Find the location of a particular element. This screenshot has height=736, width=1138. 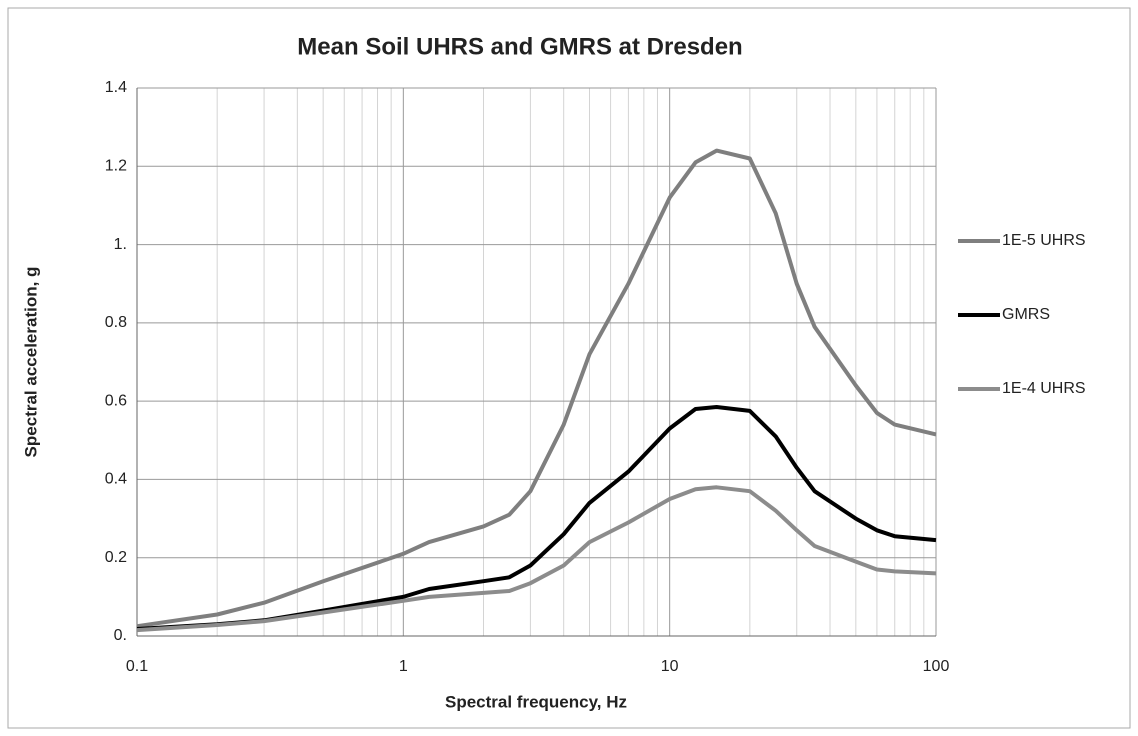

x-tick-label: 100 is located at coordinates (936, 666).